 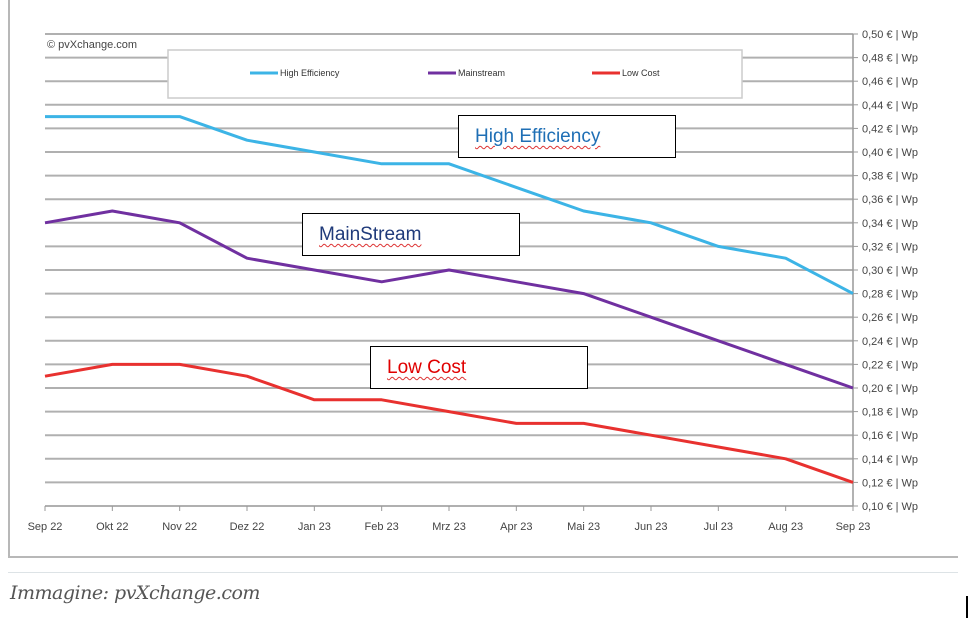 I want to click on y-tick-label: 0,34 € | Wp, so click(x=890, y=224).